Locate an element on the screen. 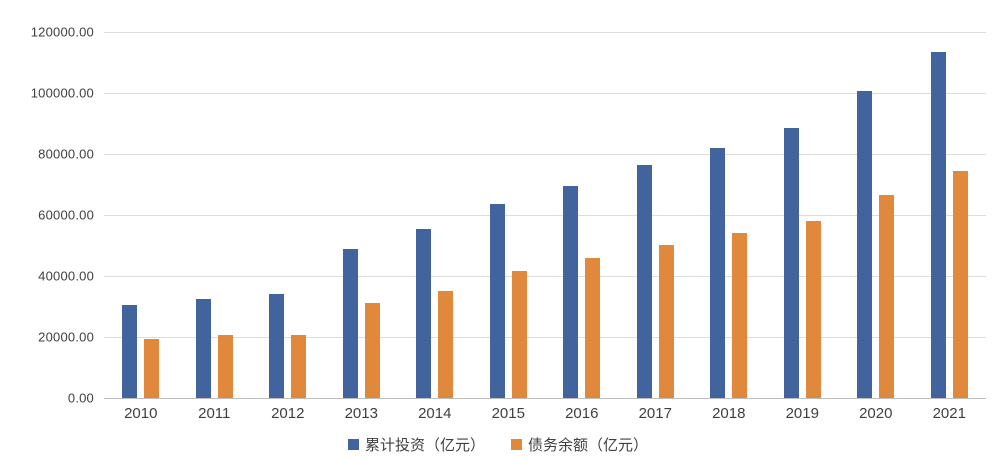 This screenshot has width=1000, height=460. bar-group-2021 is located at coordinates (950, 215).